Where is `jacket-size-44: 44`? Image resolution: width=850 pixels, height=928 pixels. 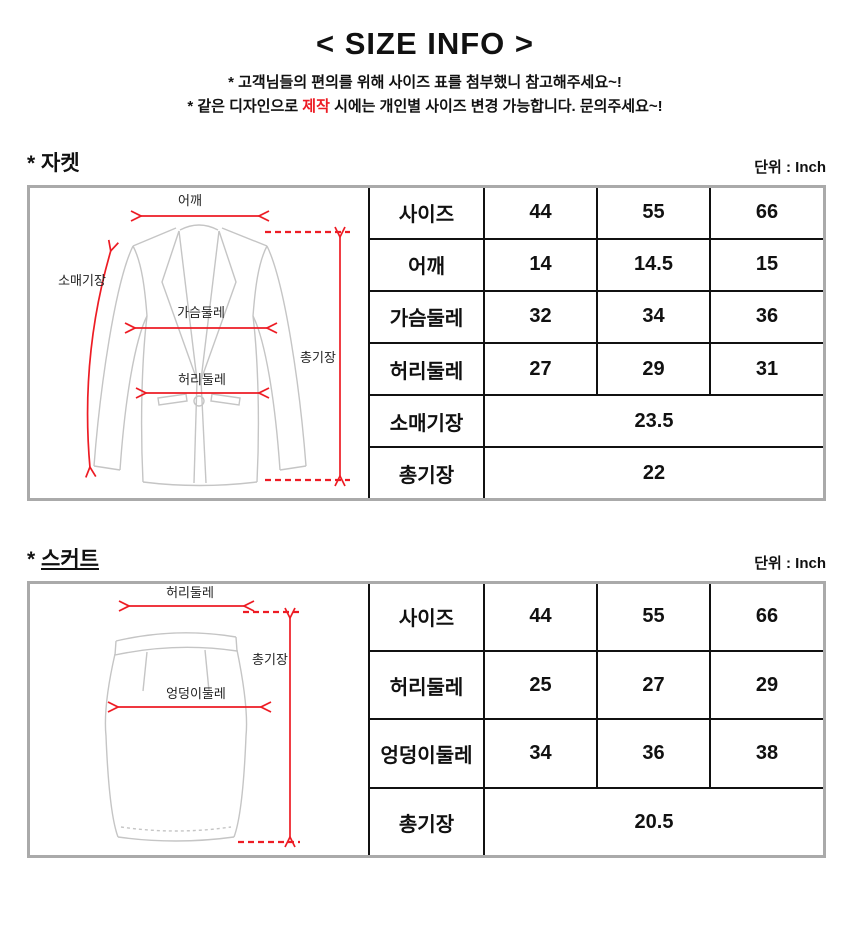
jacket-size-44: 44 is located at coordinates (540, 214).